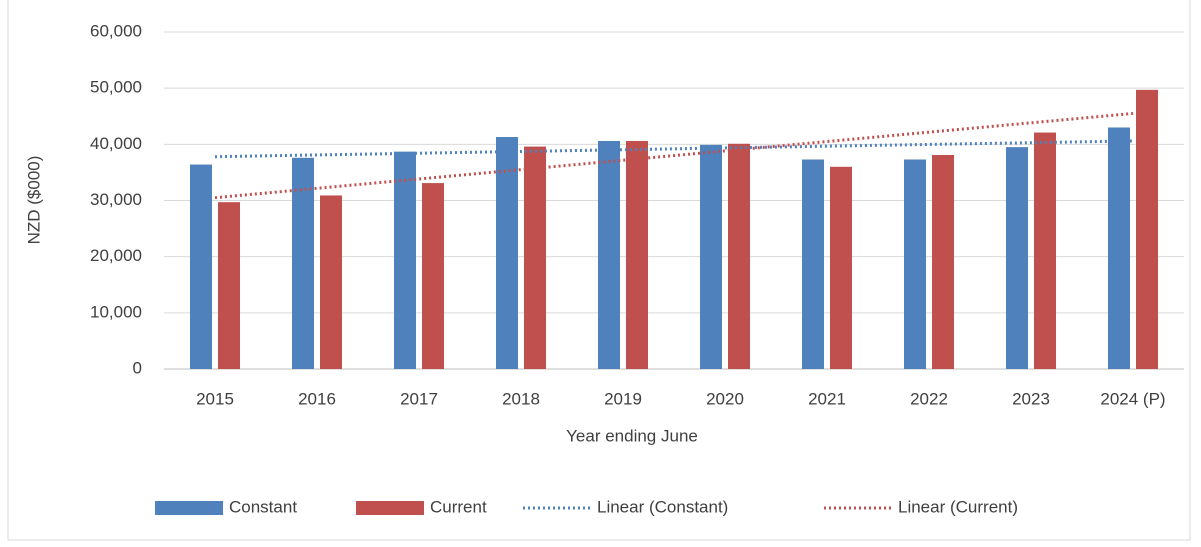 The height and width of the screenshot is (547, 1201). What do you see at coordinates (662, 506) in the screenshot?
I see `legend-label: Linear (Constant)` at bounding box center [662, 506].